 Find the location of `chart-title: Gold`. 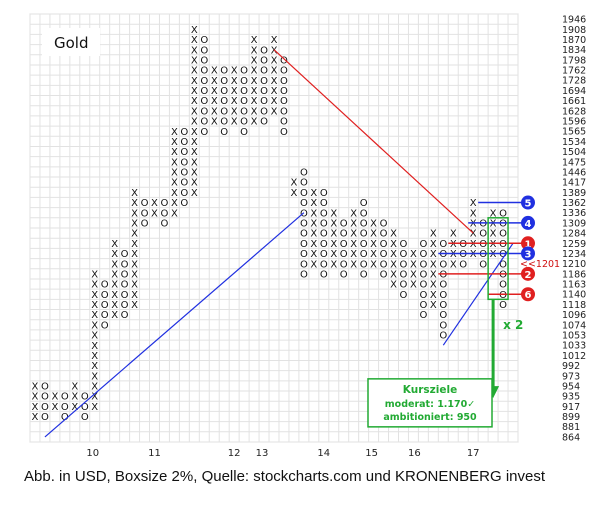

chart-title: Gold is located at coordinates (71, 43).